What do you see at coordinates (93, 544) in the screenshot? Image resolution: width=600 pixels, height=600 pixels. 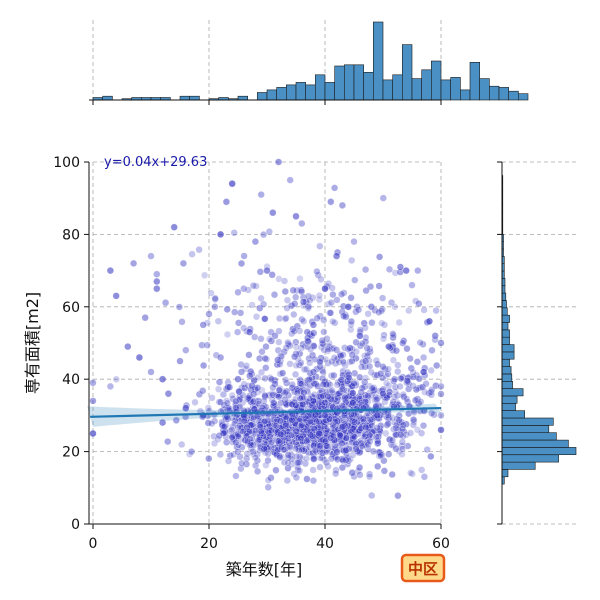 I see `x-tick-label: 0` at bounding box center [93, 544].